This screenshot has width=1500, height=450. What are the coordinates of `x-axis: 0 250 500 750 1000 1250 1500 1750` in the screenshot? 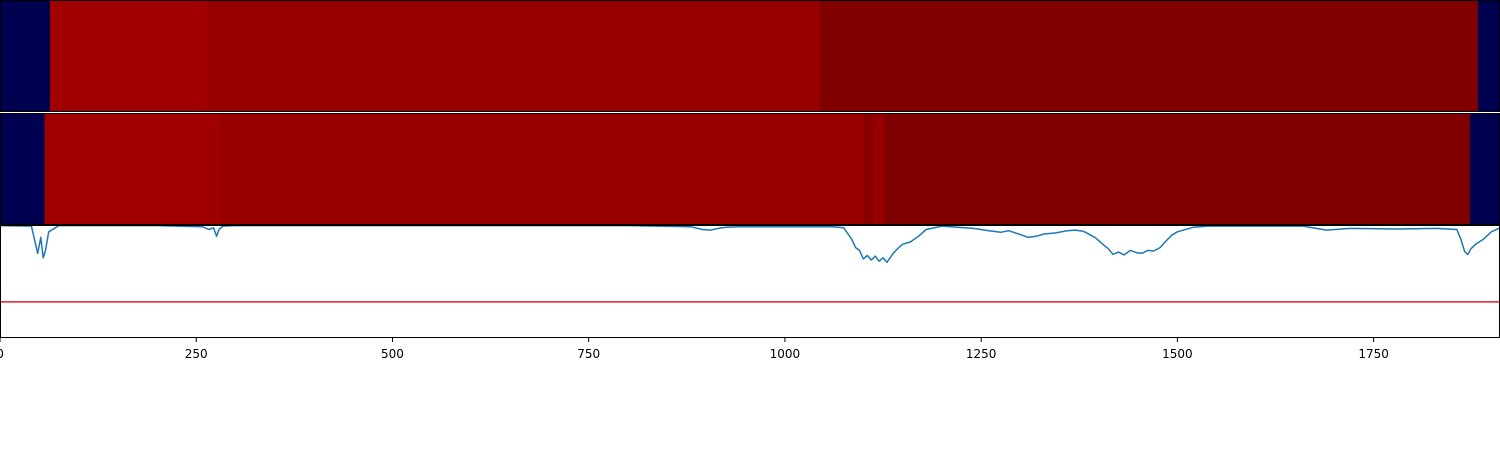 It's located at (694, 349).